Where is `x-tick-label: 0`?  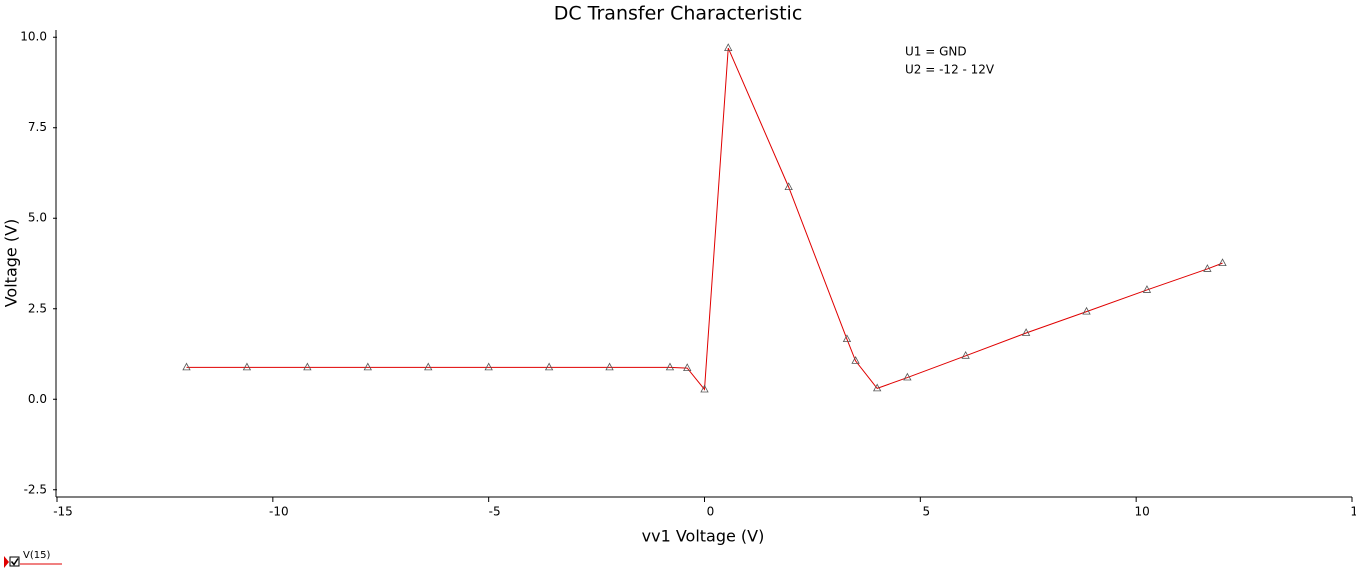
x-tick-label: 0 is located at coordinates (711, 512).